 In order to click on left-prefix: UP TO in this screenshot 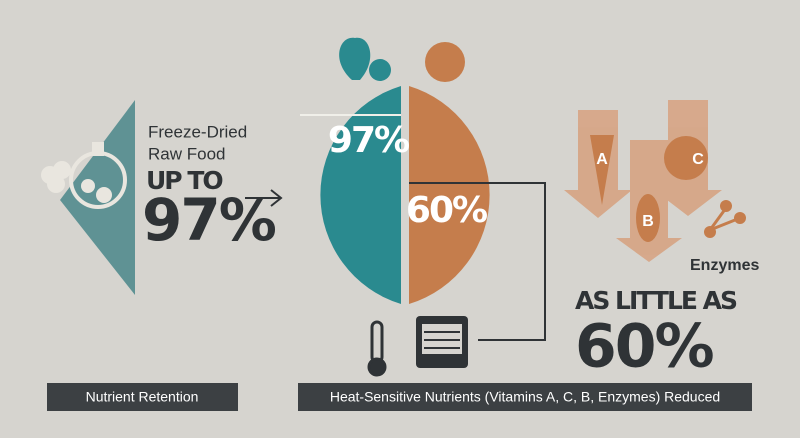, I will do `click(184, 180)`.